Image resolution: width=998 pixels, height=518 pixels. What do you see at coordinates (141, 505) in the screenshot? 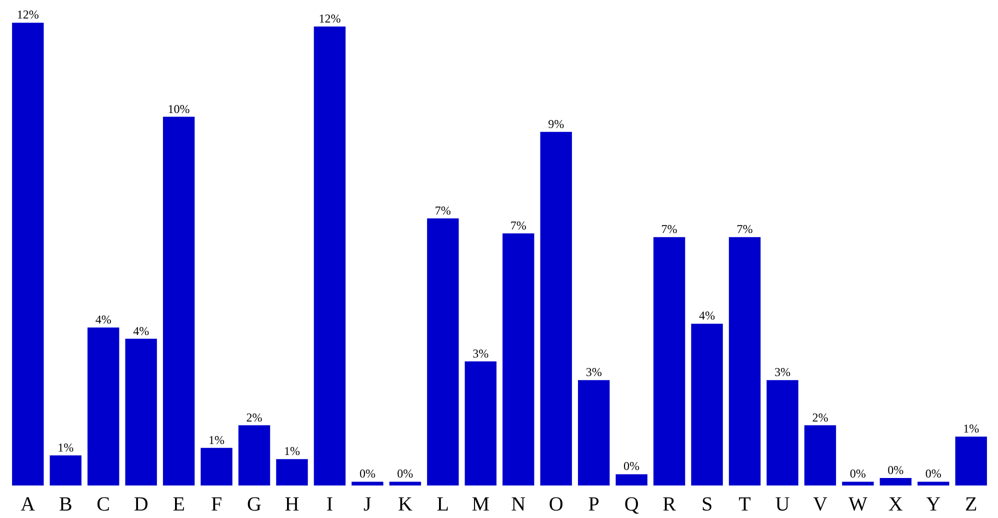
I see `x-tick-label: D` at bounding box center [141, 505].